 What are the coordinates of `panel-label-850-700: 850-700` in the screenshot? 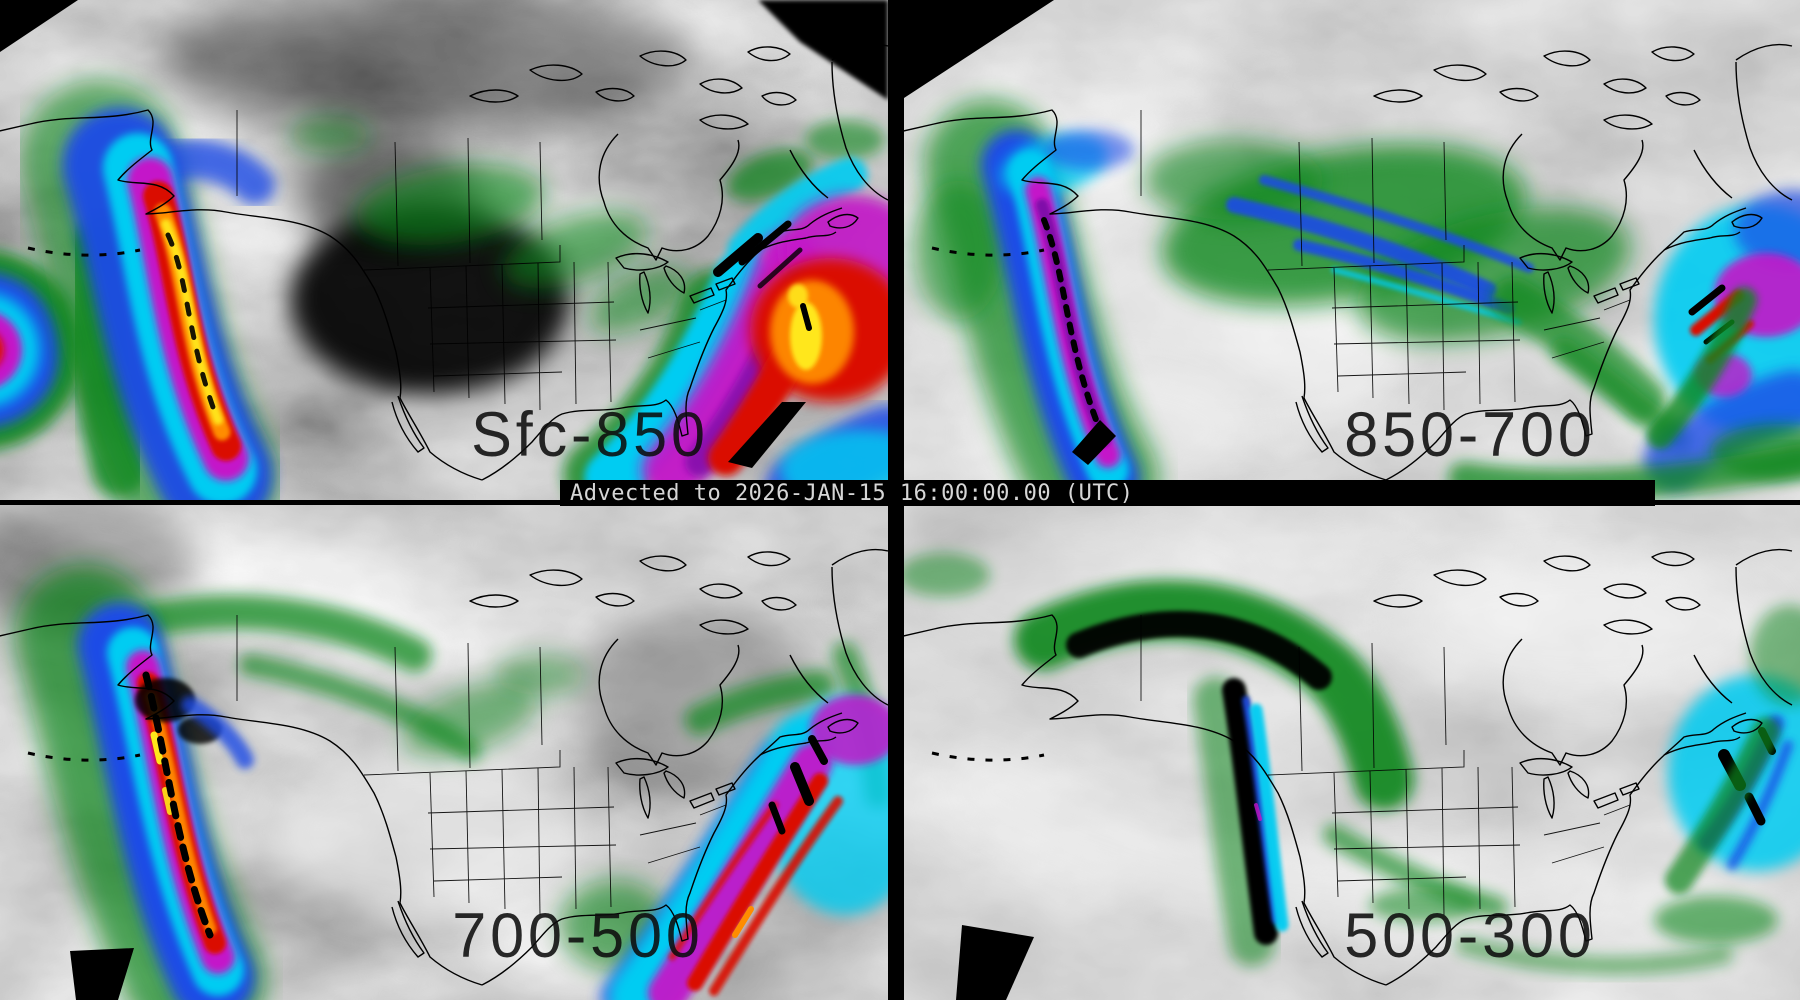 It's located at (1470, 435).